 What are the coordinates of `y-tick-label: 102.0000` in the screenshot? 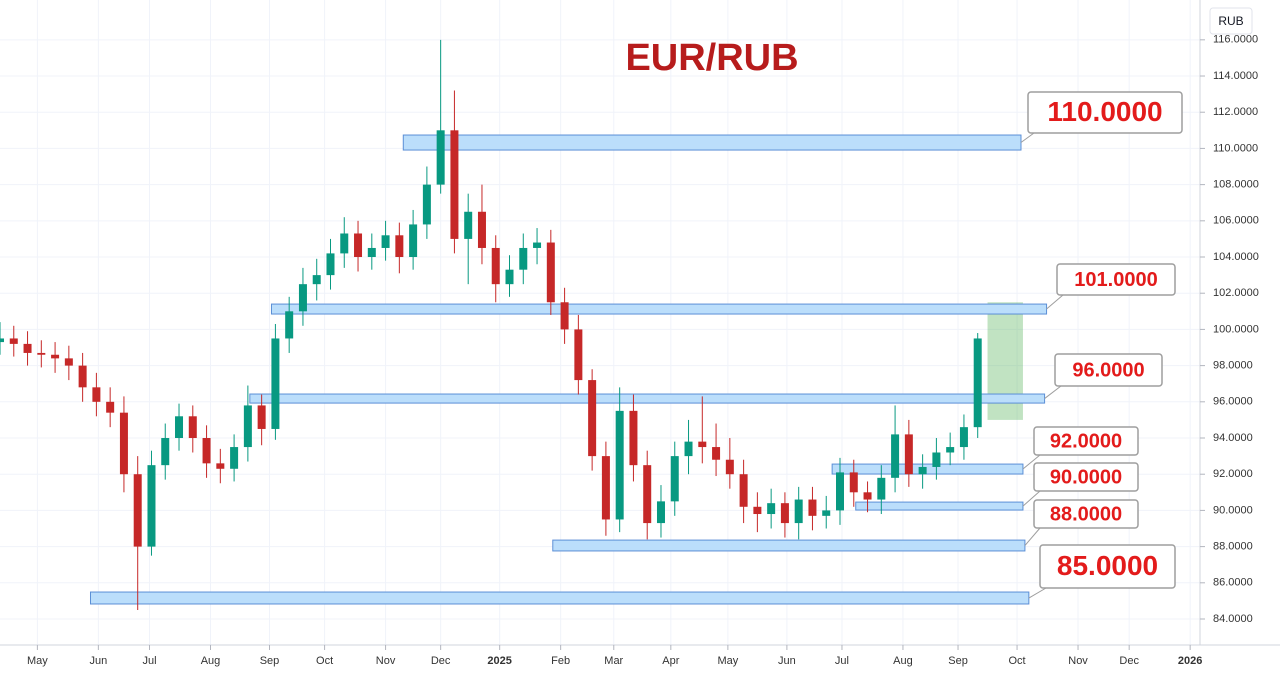 It's located at (1236, 293).